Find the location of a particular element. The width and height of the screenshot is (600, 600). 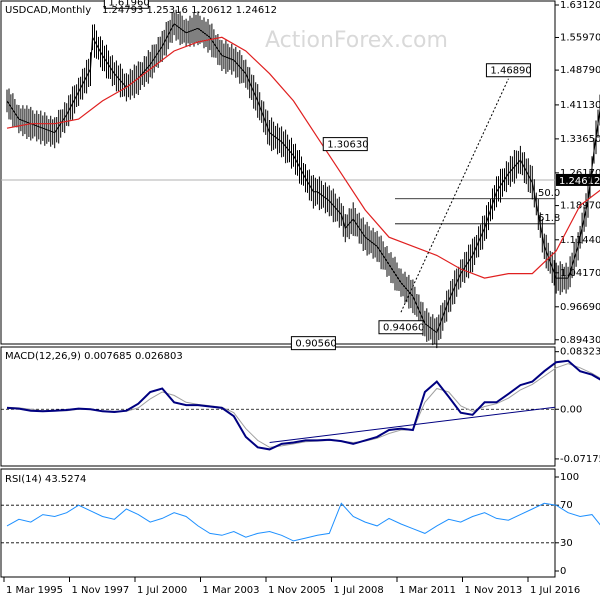

price-tick-label: 1.41130 is located at coordinates (580, 105).